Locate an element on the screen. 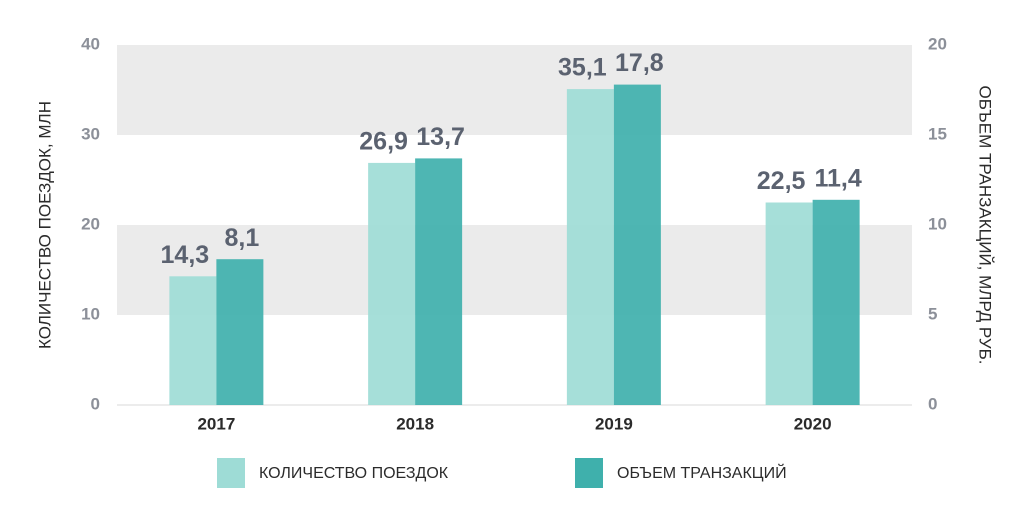 The image size is (1024, 513). grid-band is located at coordinates (514, 90).